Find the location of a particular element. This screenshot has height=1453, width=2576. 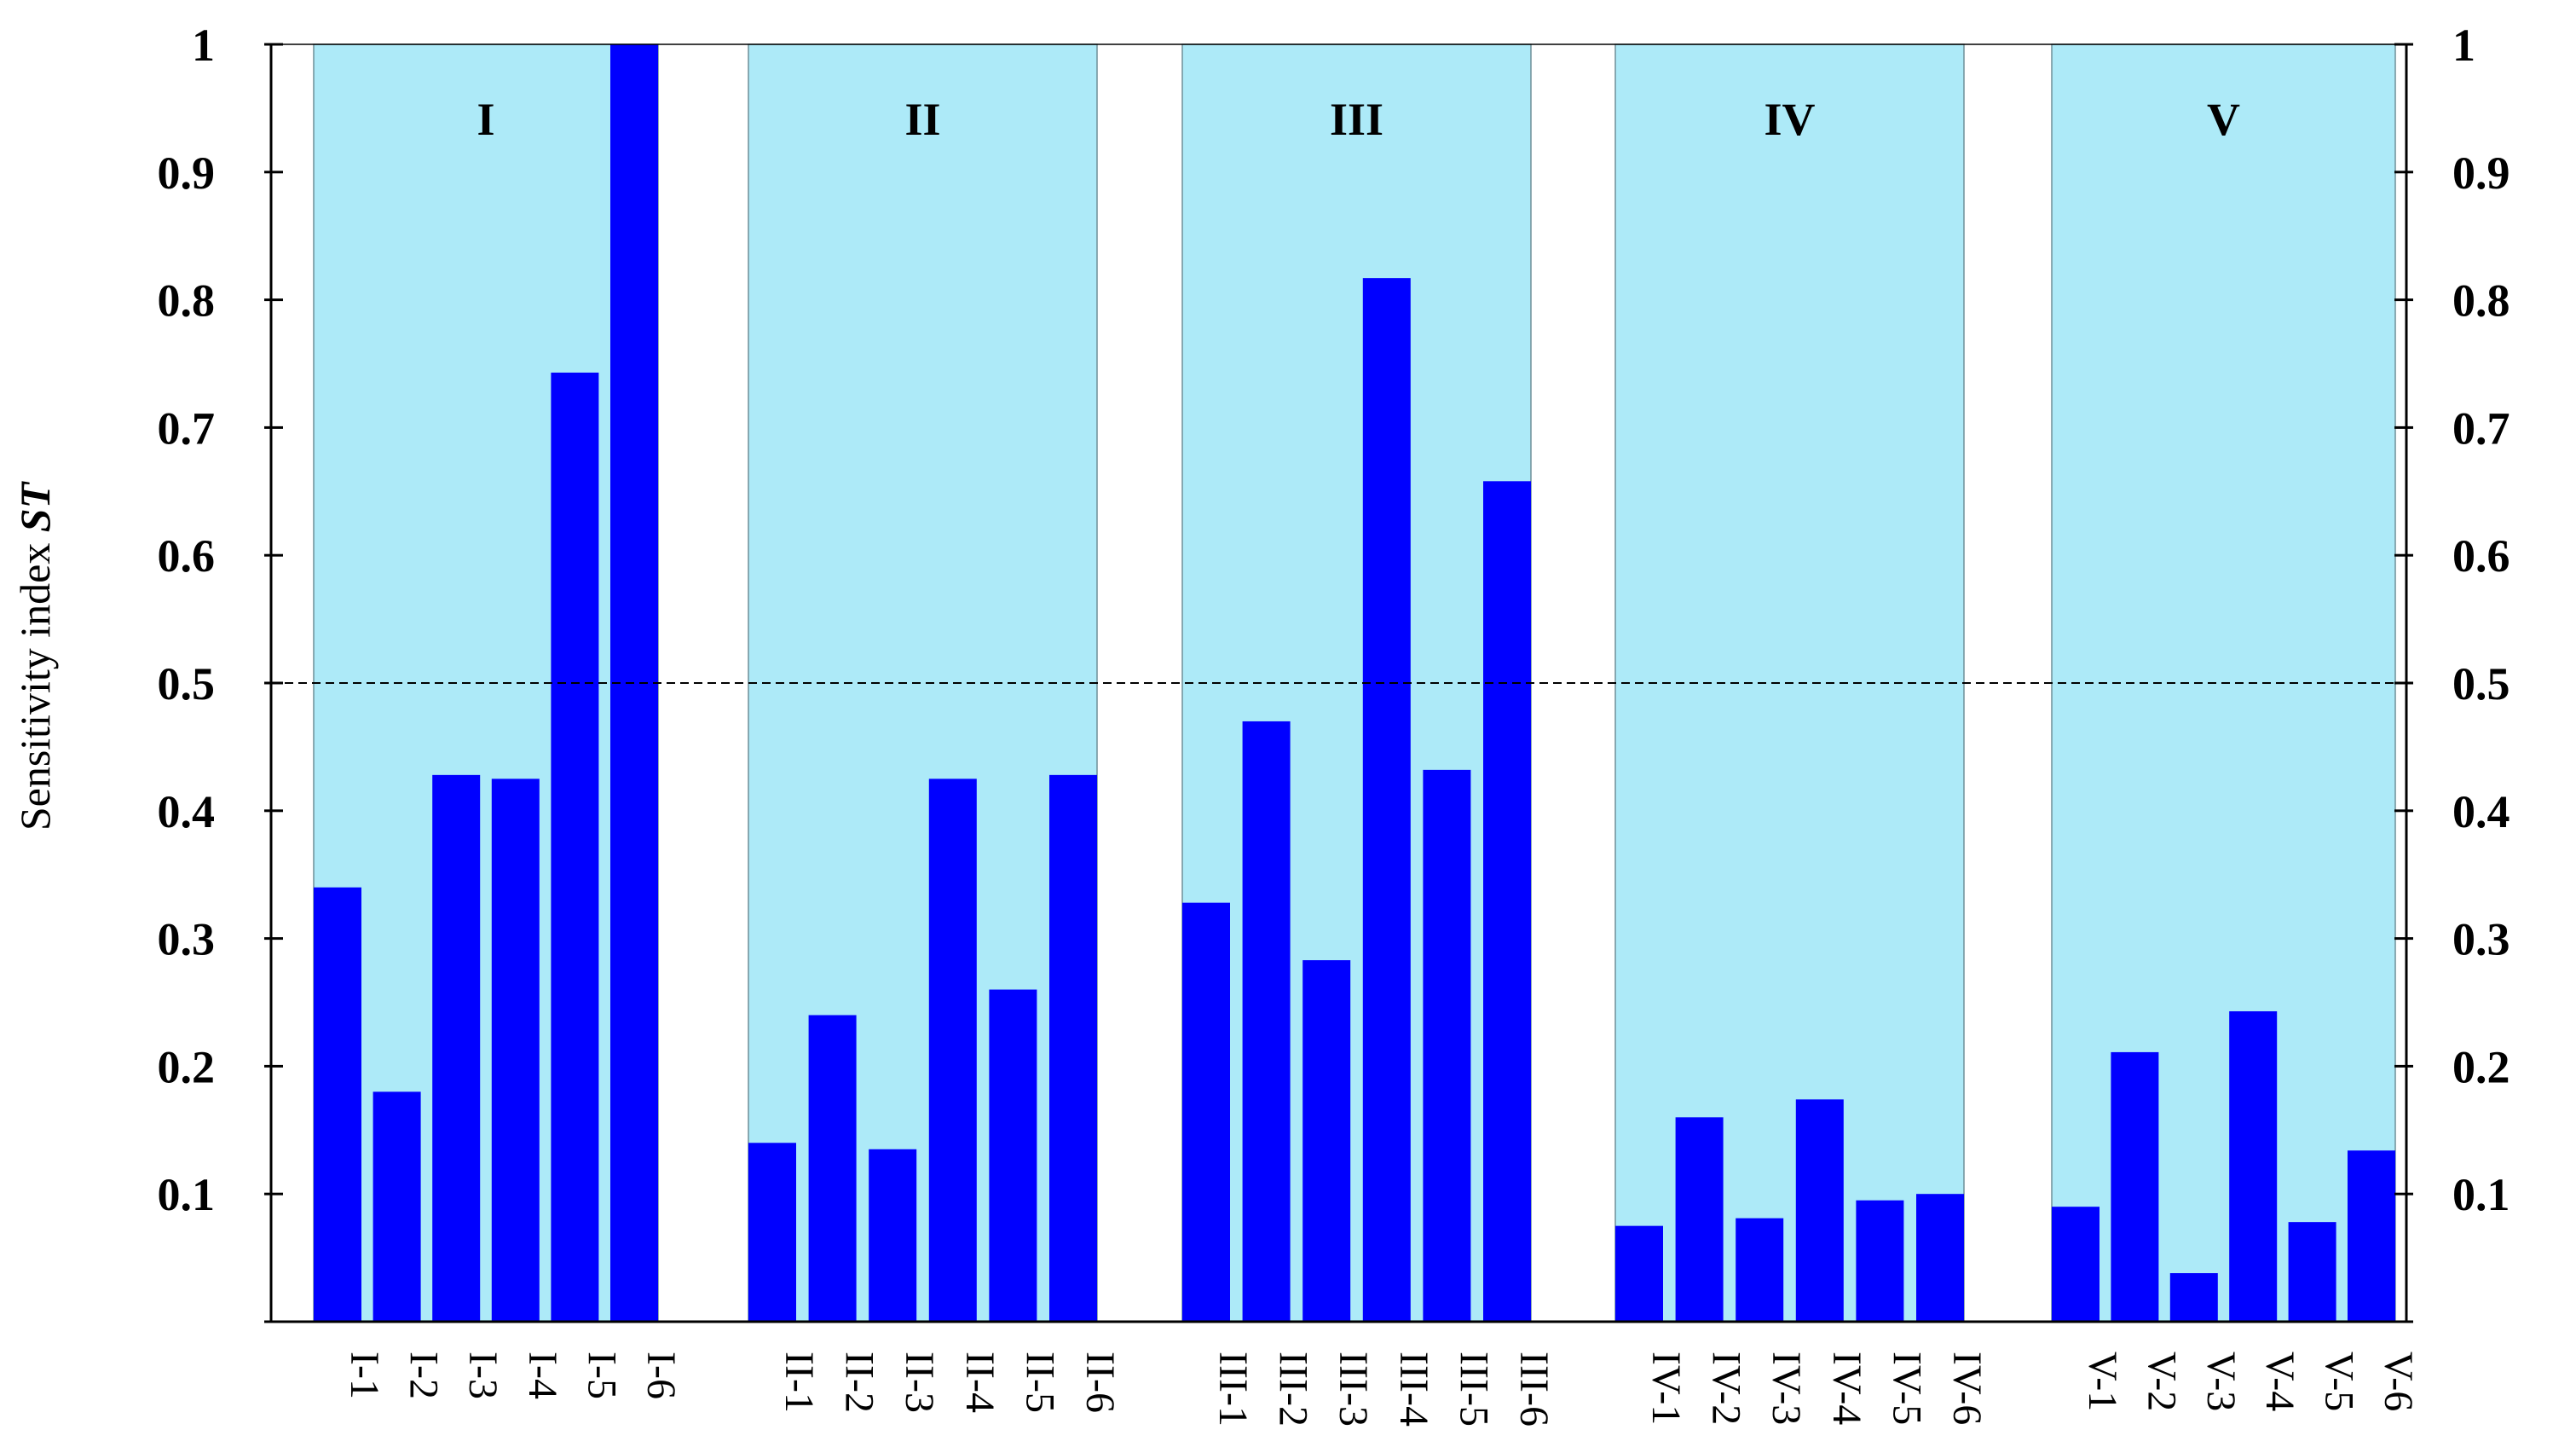

category-label-i-5: I-5 is located at coordinates (601, 1375).